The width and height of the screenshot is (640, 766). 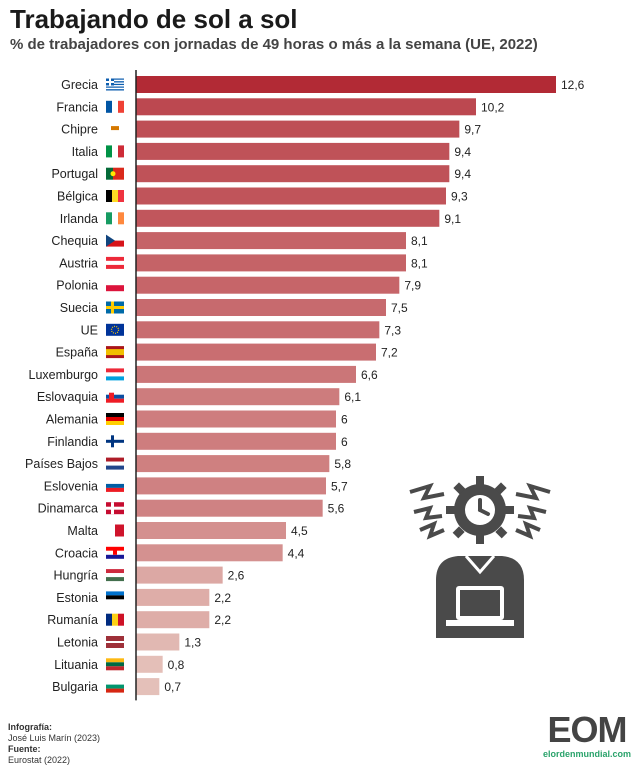 What do you see at coordinates (352, 397) in the screenshot?
I see `data-label: 6,1` at bounding box center [352, 397].